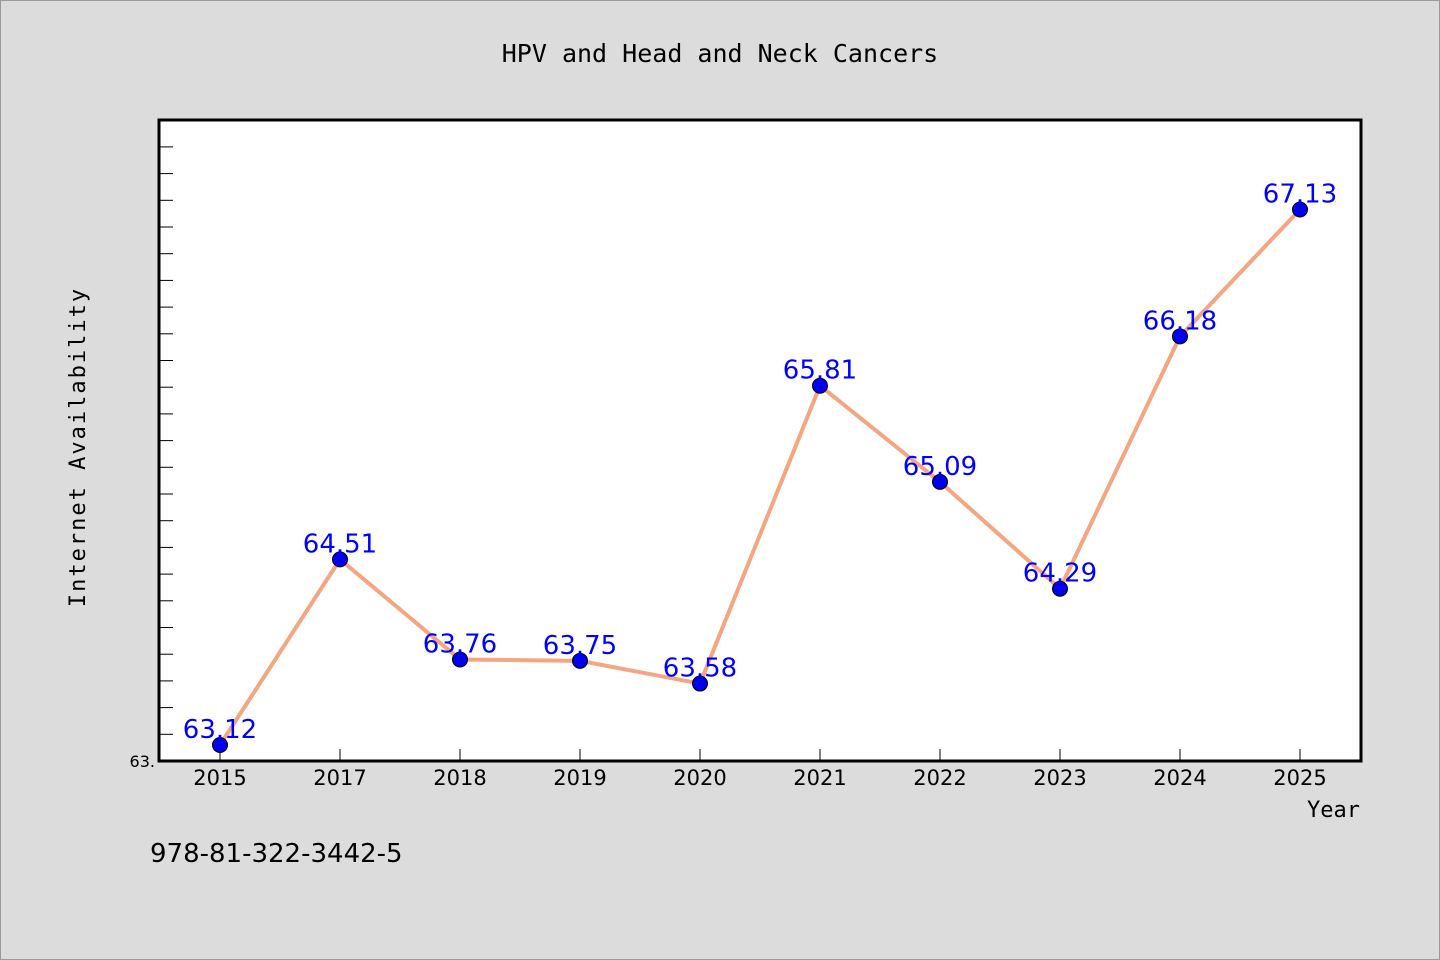 This screenshot has height=960, width=1440. What do you see at coordinates (720, 53) in the screenshot?
I see `chart-title: HPV and Head and Neck Cancers` at bounding box center [720, 53].